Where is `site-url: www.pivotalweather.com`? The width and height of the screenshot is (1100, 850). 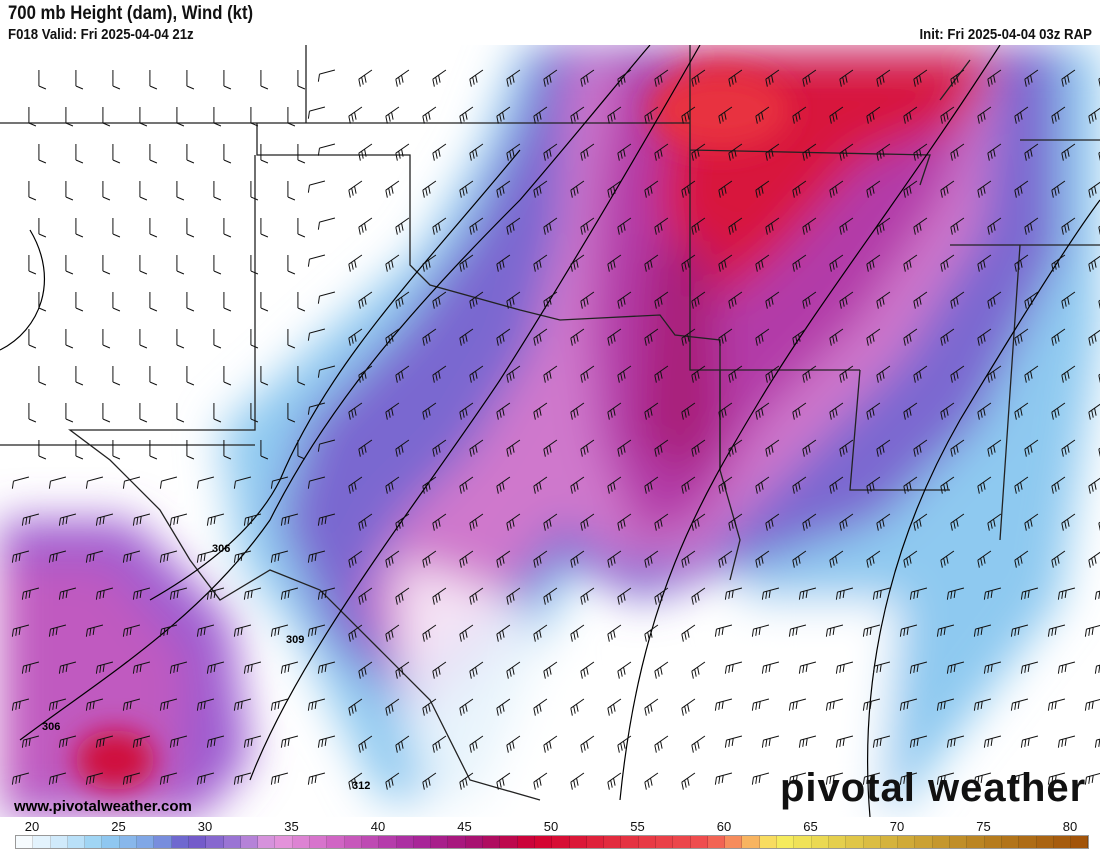 site-url: www.pivotalweather.com is located at coordinates (103, 806).